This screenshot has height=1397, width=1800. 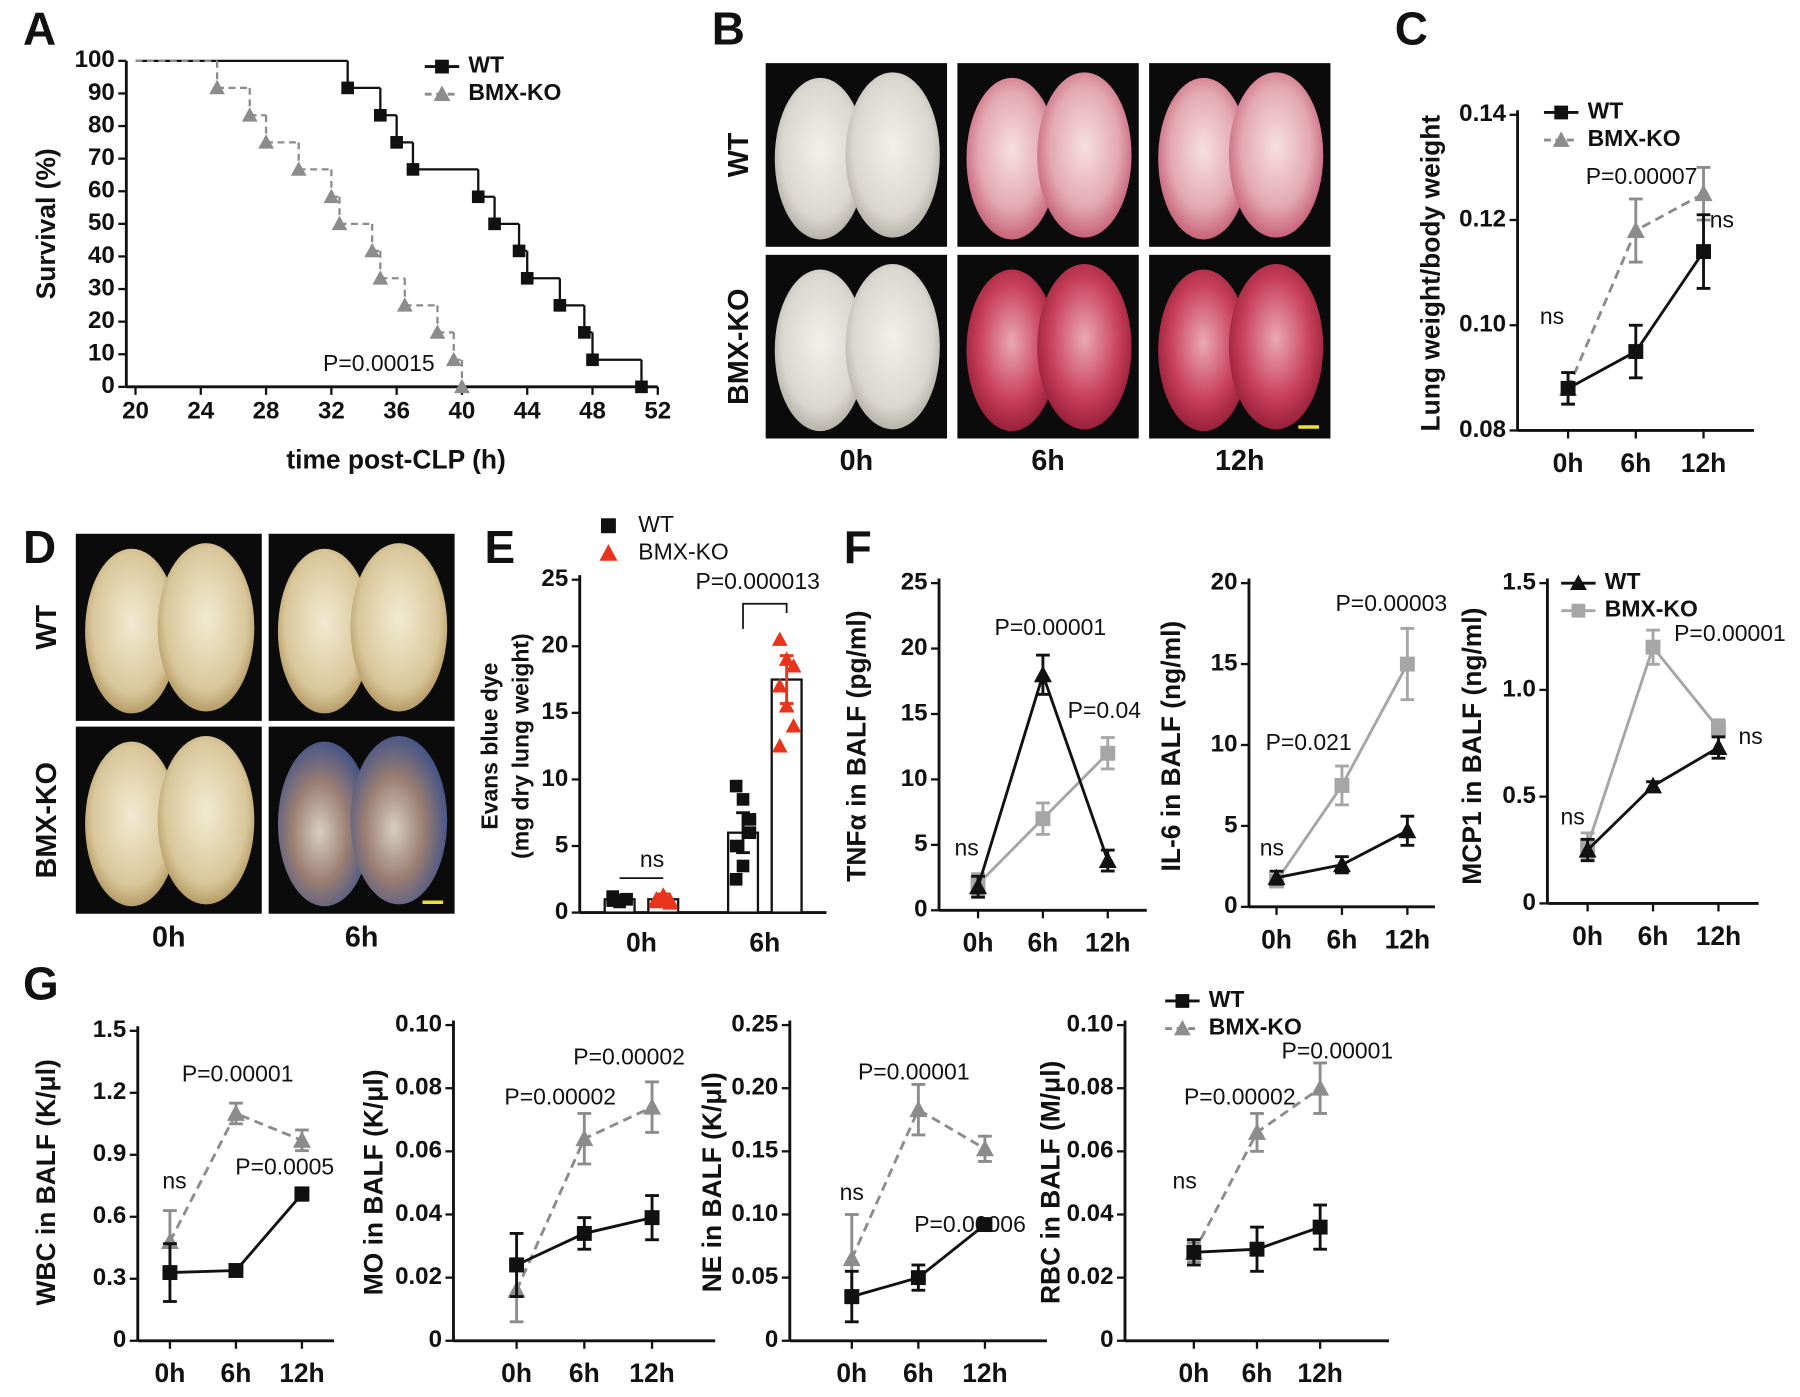 I want to click on y-tick-label: 1.0, so click(x=1519, y=688).